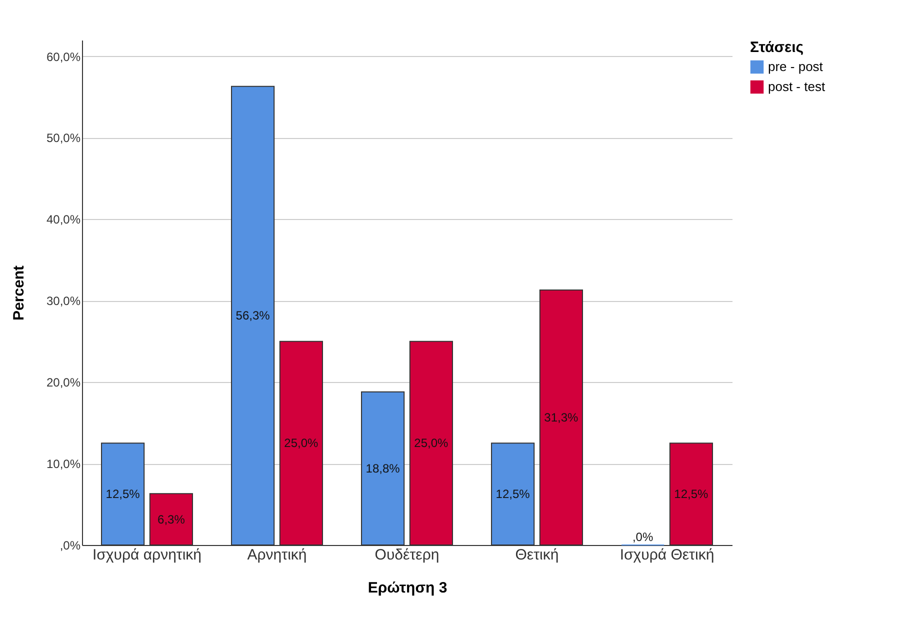  What do you see at coordinates (70, 545) in the screenshot?
I see `y-tick-label: ,0%` at bounding box center [70, 545].